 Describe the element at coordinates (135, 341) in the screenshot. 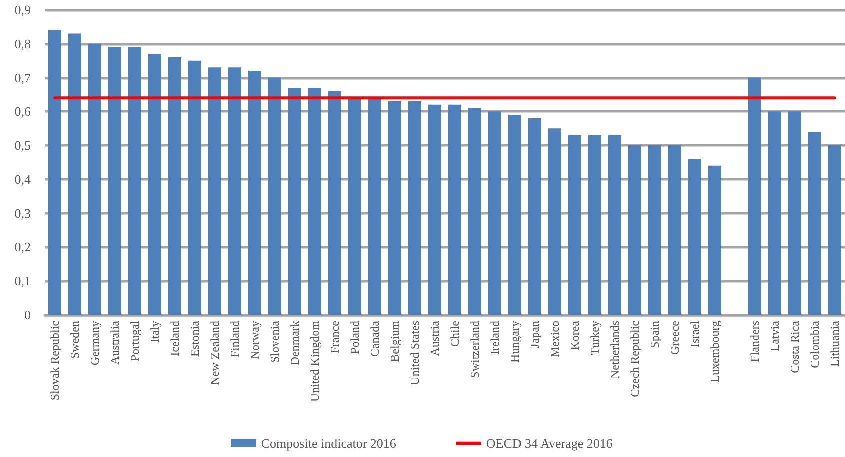

I see `x-tick-label: Portugal` at that location.